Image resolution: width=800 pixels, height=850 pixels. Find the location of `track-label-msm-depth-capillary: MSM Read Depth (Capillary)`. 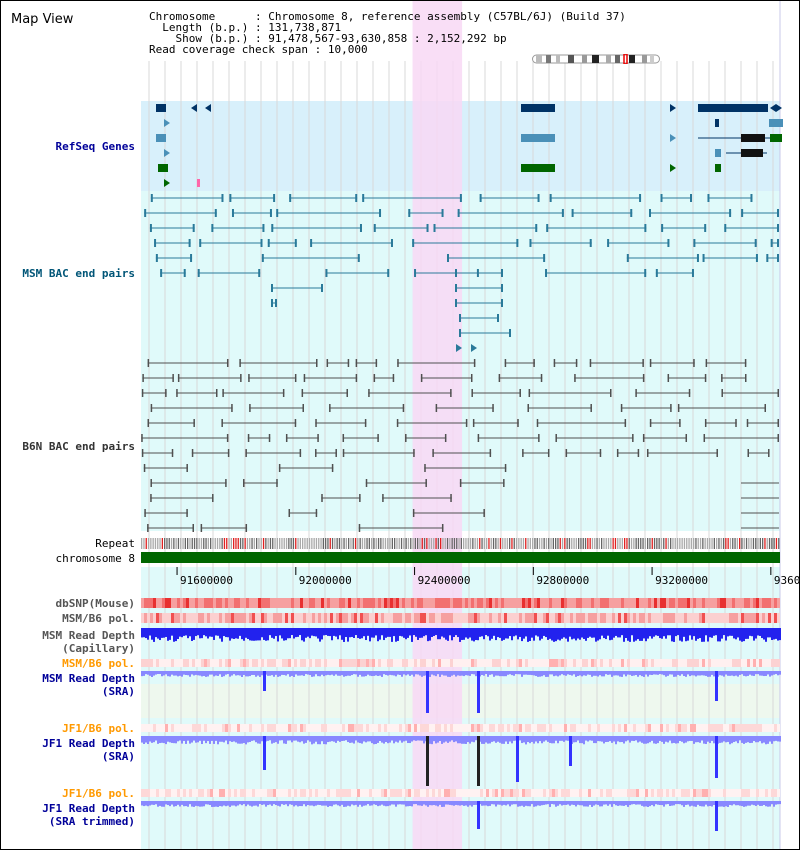

track-label-msm-depth-capillary: MSM Read Depth (Capillary) is located at coordinates (70, 642).